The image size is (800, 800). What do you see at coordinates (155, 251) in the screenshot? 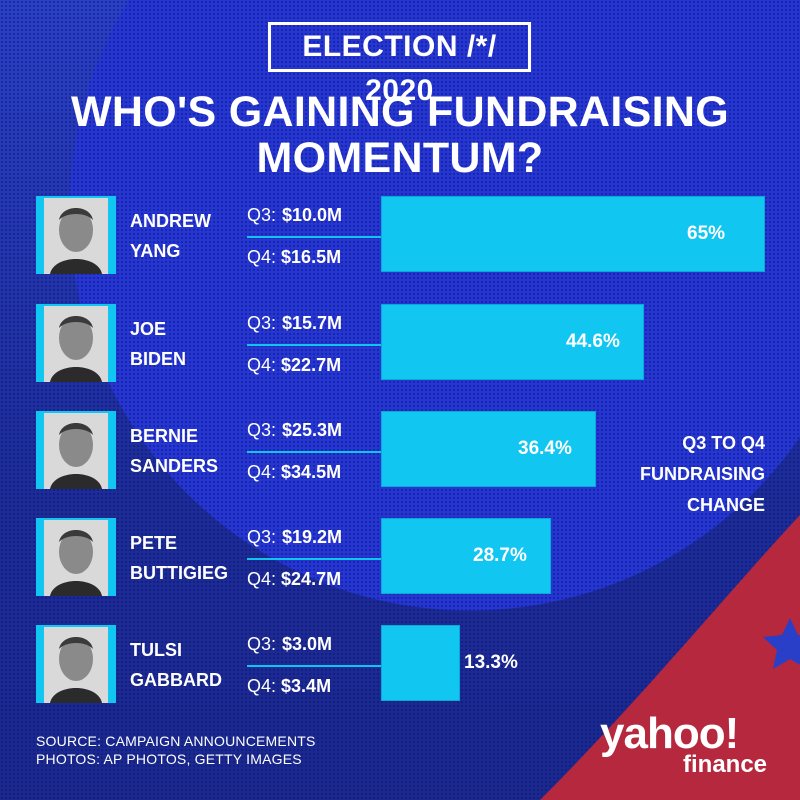
I see `last-name: YANG` at bounding box center [155, 251].